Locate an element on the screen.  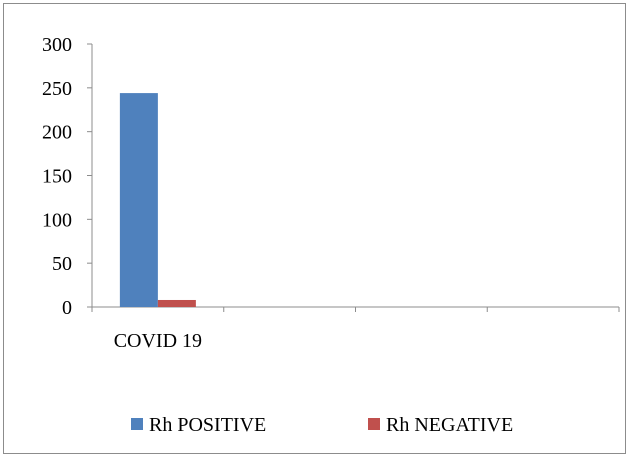
bar-rh-negative is located at coordinates (176, 303).